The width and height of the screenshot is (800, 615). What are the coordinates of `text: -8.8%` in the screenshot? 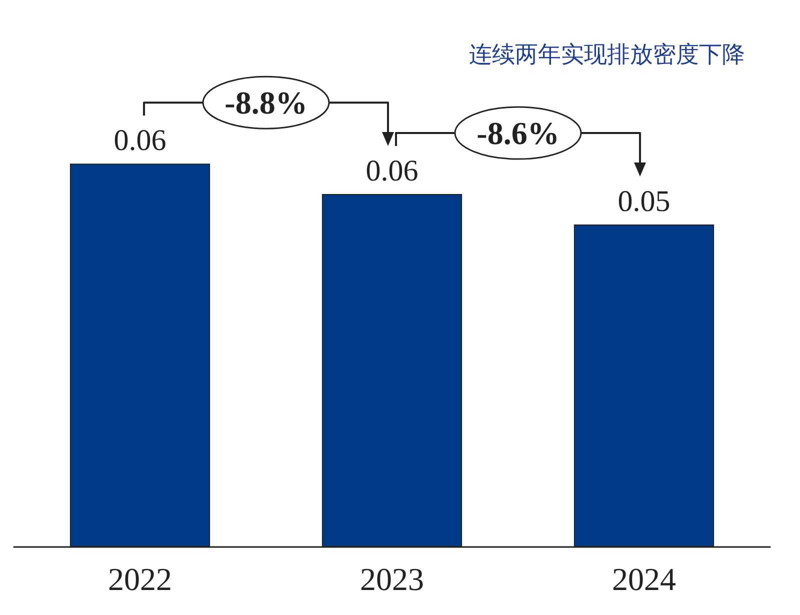 It's located at (266, 102).